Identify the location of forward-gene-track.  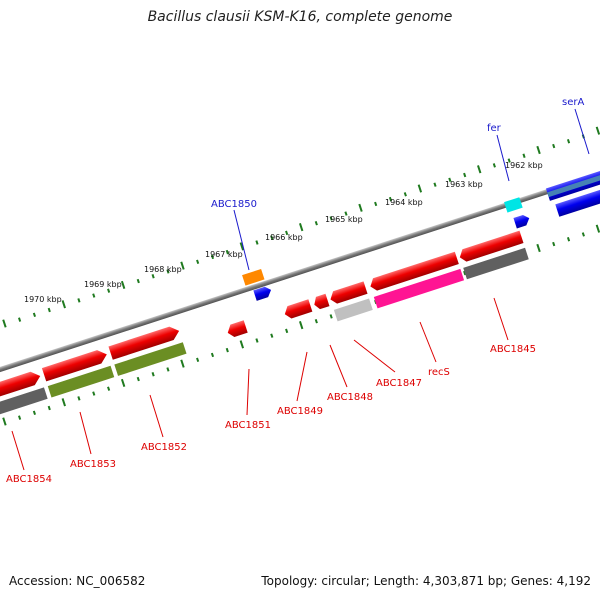
(257, 284).